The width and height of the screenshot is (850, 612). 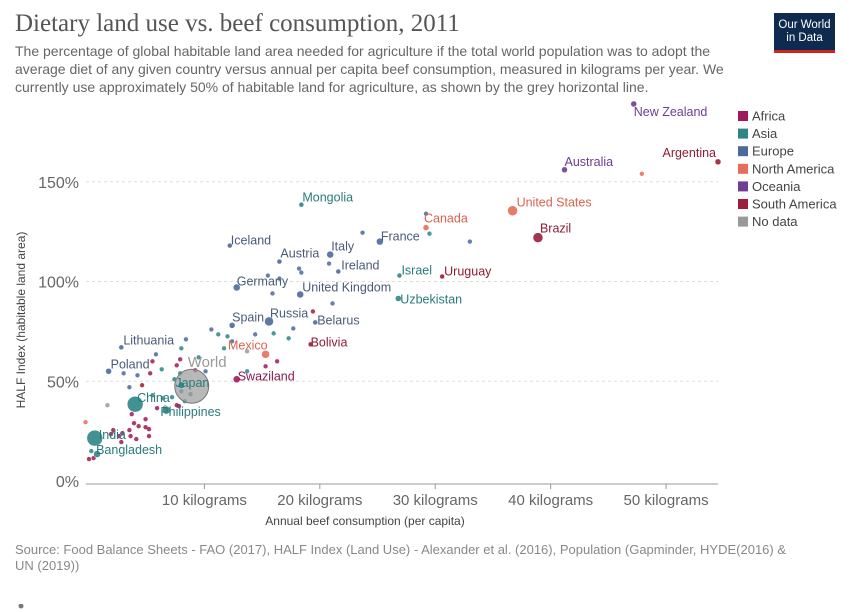 I want to click on legend-label-no-data: No data, so click(x=775, y=221).